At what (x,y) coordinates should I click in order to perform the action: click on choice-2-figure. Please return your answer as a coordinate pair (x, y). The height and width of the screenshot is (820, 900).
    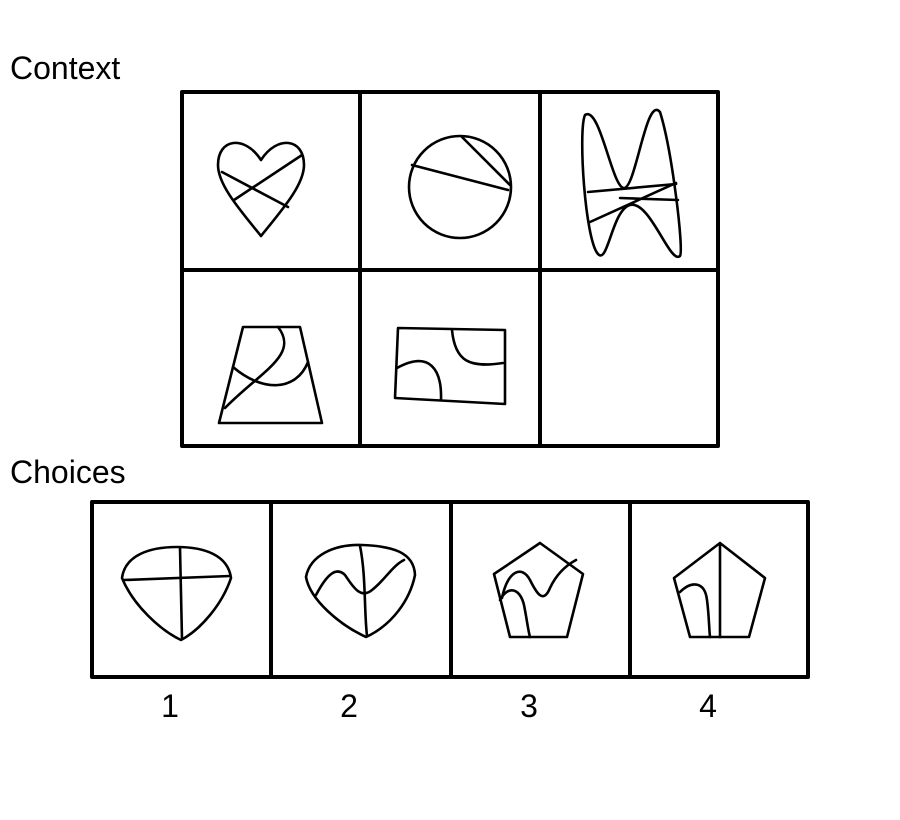
    Looking at the image, I should click on (361, 589).